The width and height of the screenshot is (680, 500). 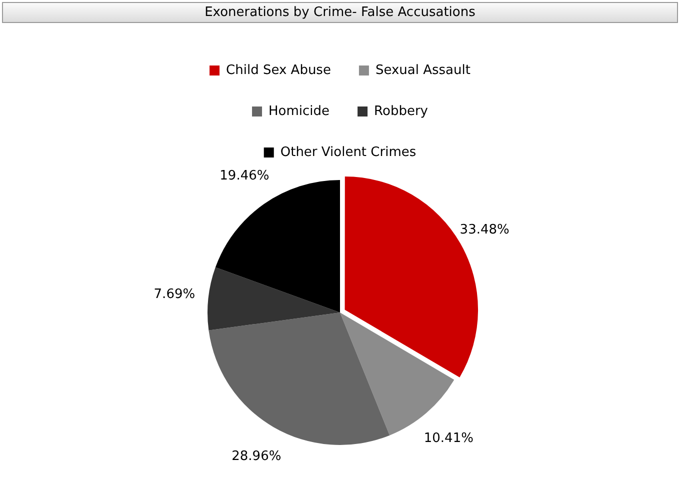 I want to click on data-label: 10.41%, so click(x=449, y=438).